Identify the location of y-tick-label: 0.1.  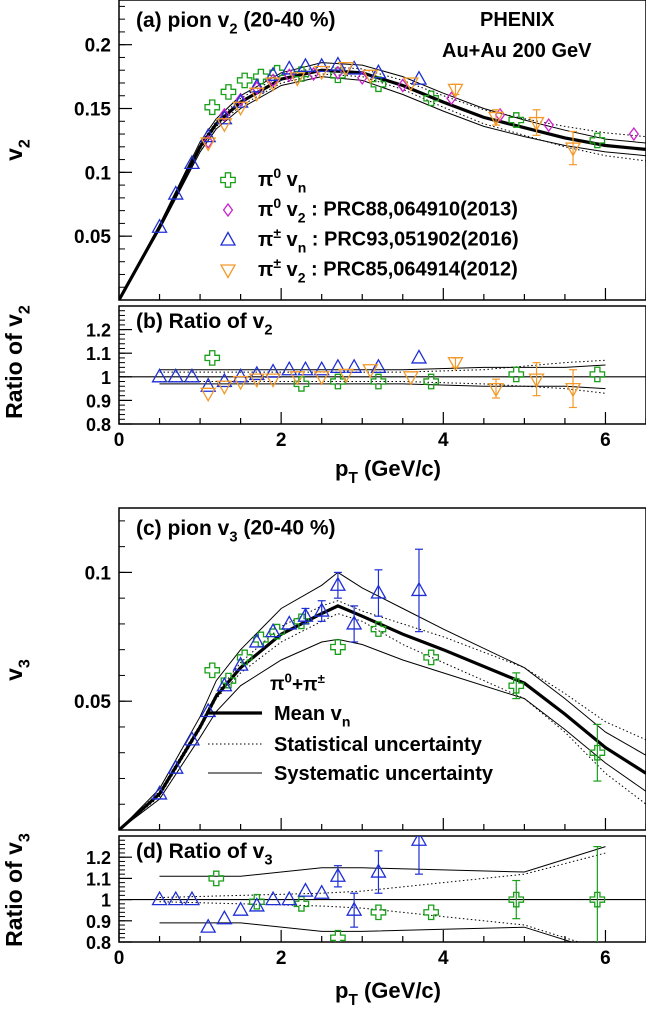
(98, 573).